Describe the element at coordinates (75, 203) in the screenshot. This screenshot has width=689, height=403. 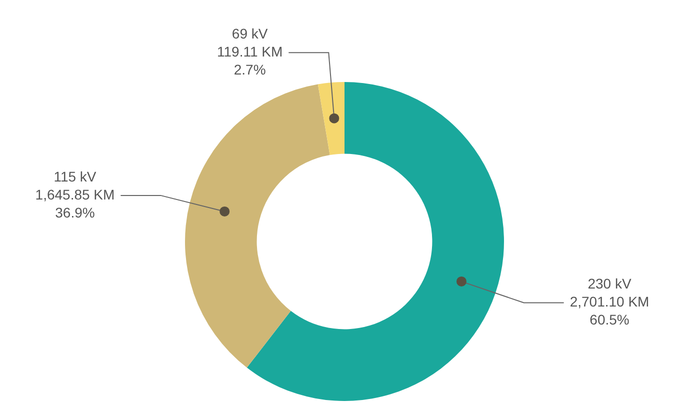
I see `data-label: 1,645.85 KM 36.9%` at that location.